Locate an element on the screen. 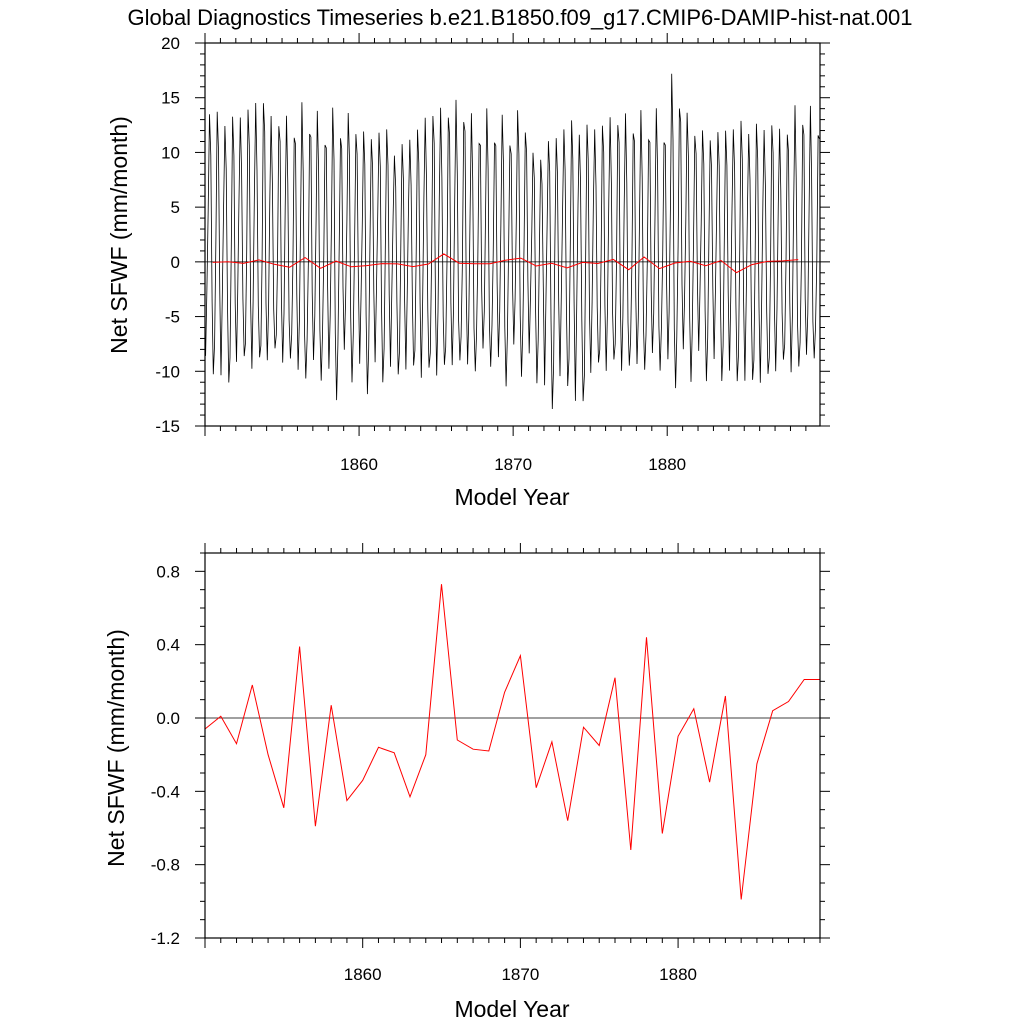 Image resolution: width=1024 pixels, height=1024 pixels. bottom-xtick-label: 1880 is located at coordinates (678, 974).